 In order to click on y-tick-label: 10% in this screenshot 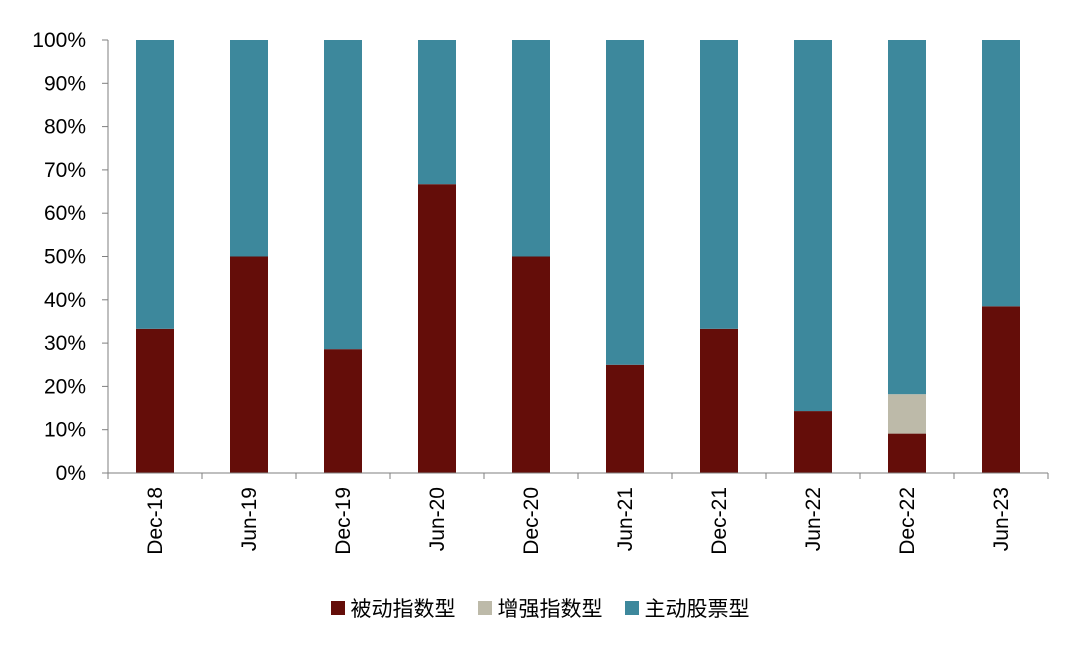, I will do `click(65, 430)`.